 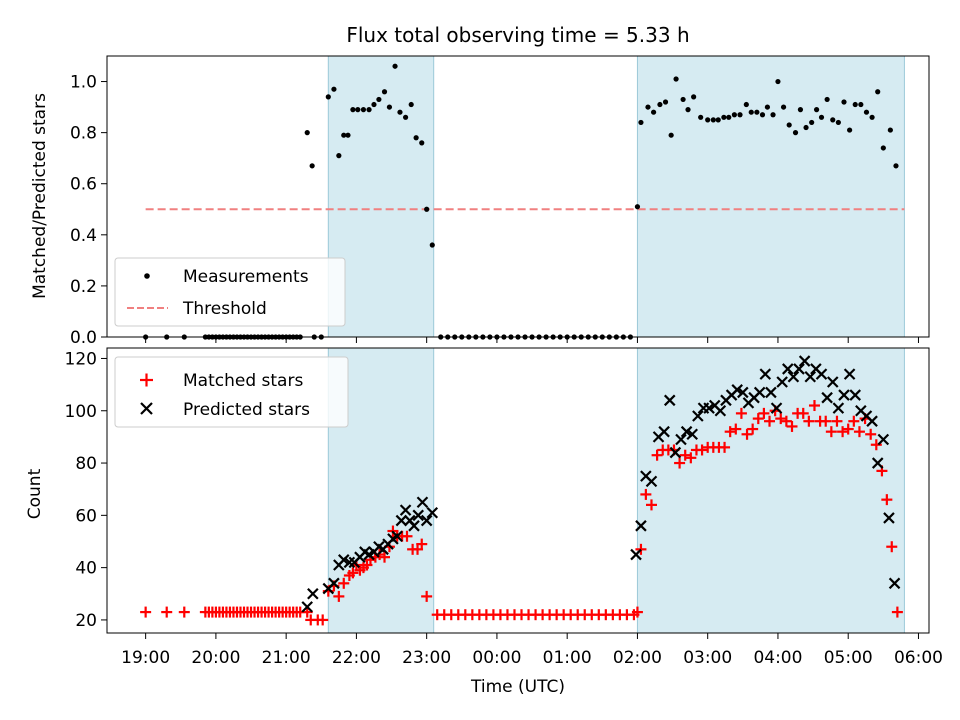 What do you see at coordinates (637, 658) in the screenshot?
I see `xtick-label: 02:00` at bounding box center [637, 658].